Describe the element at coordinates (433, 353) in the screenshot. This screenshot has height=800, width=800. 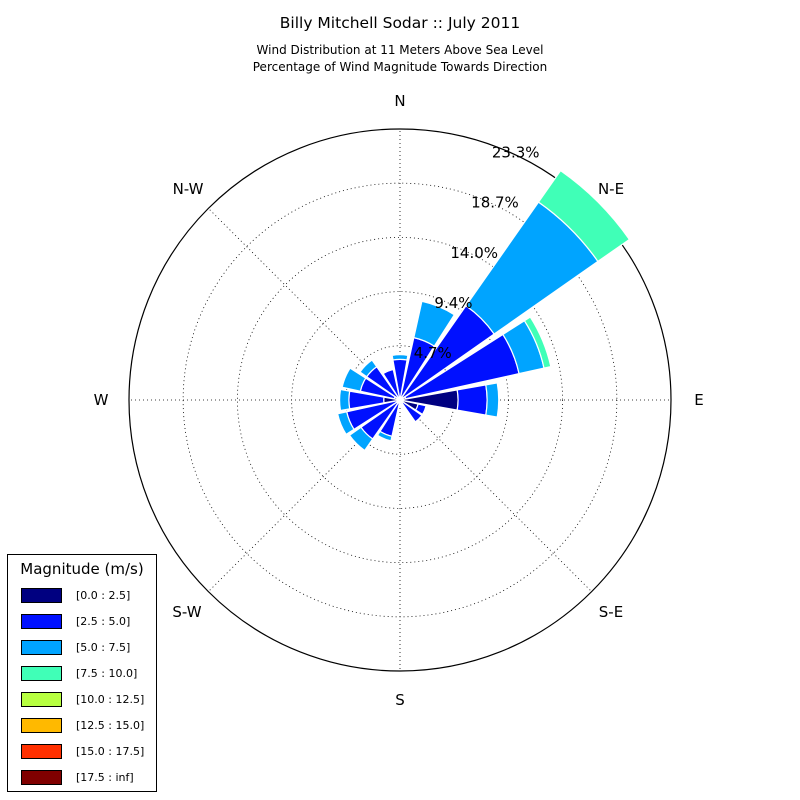
I see `radial-tick-label-1: 4.7%` at that location.